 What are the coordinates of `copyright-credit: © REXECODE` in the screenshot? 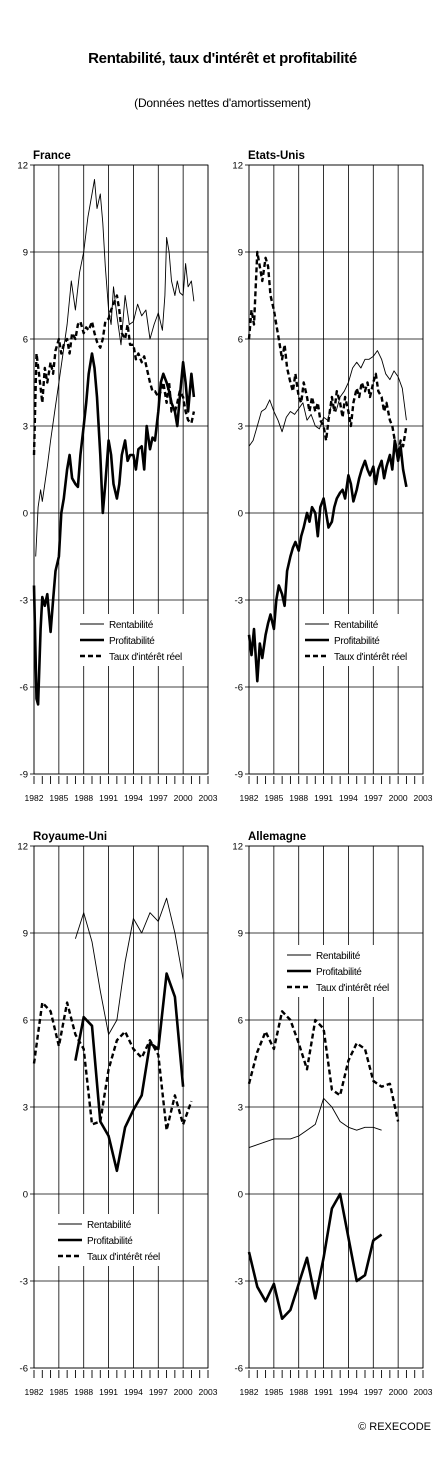 It's located at (394, 1427).